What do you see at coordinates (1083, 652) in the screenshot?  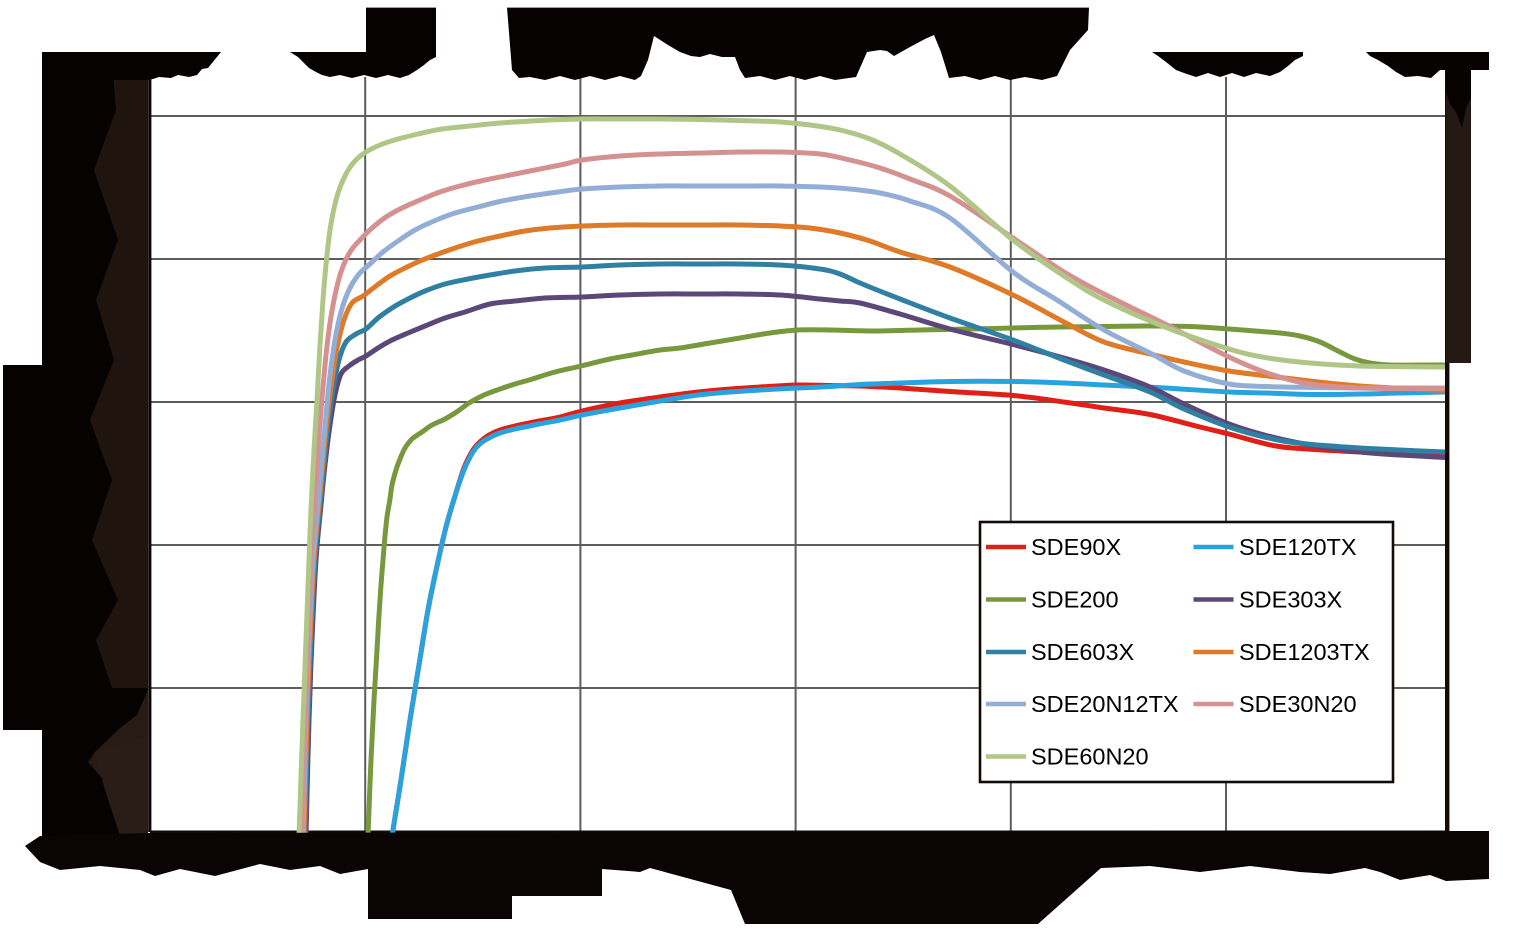 I see `svg-text: SDE603X` at bounding box center [1083, 652].